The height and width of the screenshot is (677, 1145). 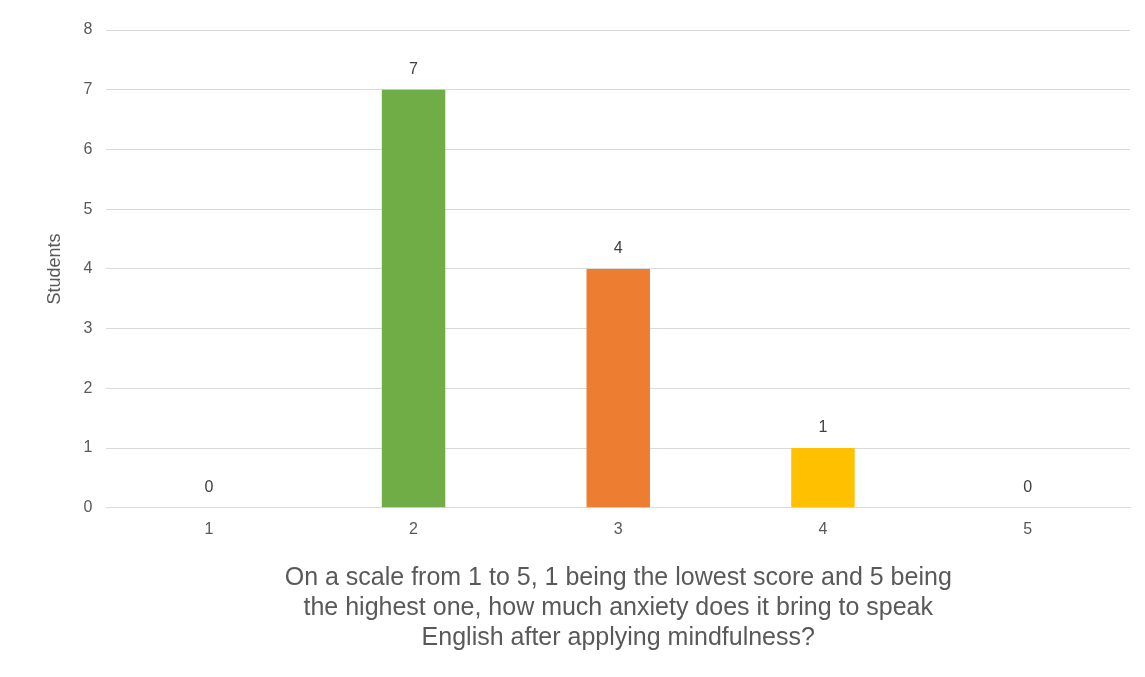 I want to click on data-label: 4, so click(x=618, y=248).